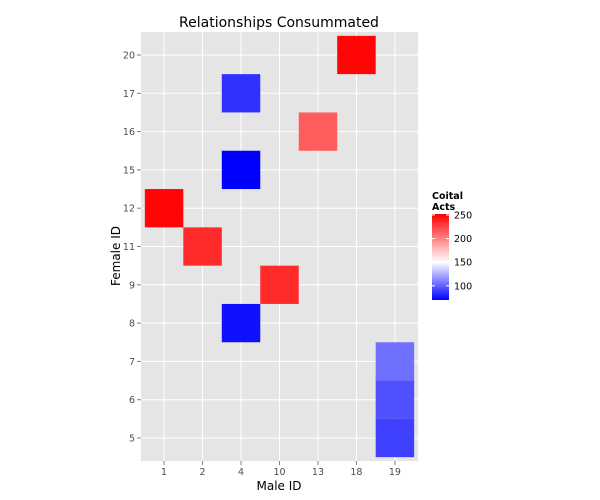  Describe the element at coordinates (356, 472) in the screenshot. I see `x-tick-label-18: 18` at that location.